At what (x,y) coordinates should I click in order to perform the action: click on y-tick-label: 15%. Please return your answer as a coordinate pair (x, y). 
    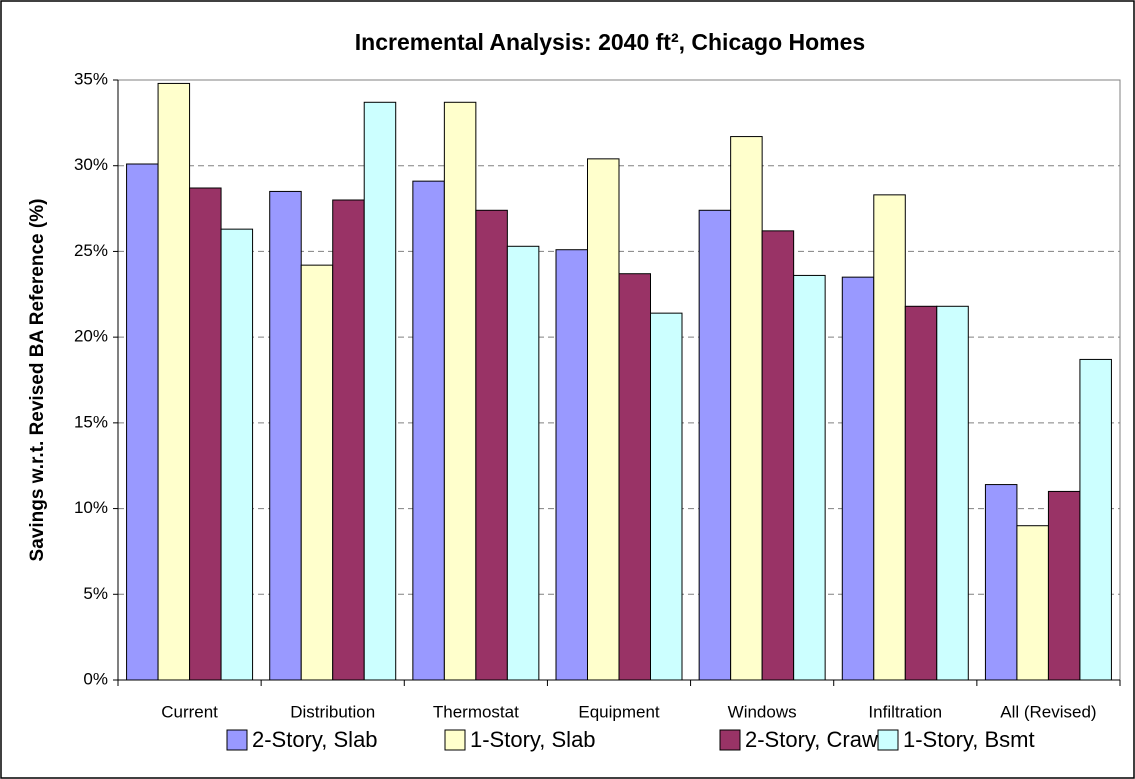
    Looking at the image, I should click on (91, 421).